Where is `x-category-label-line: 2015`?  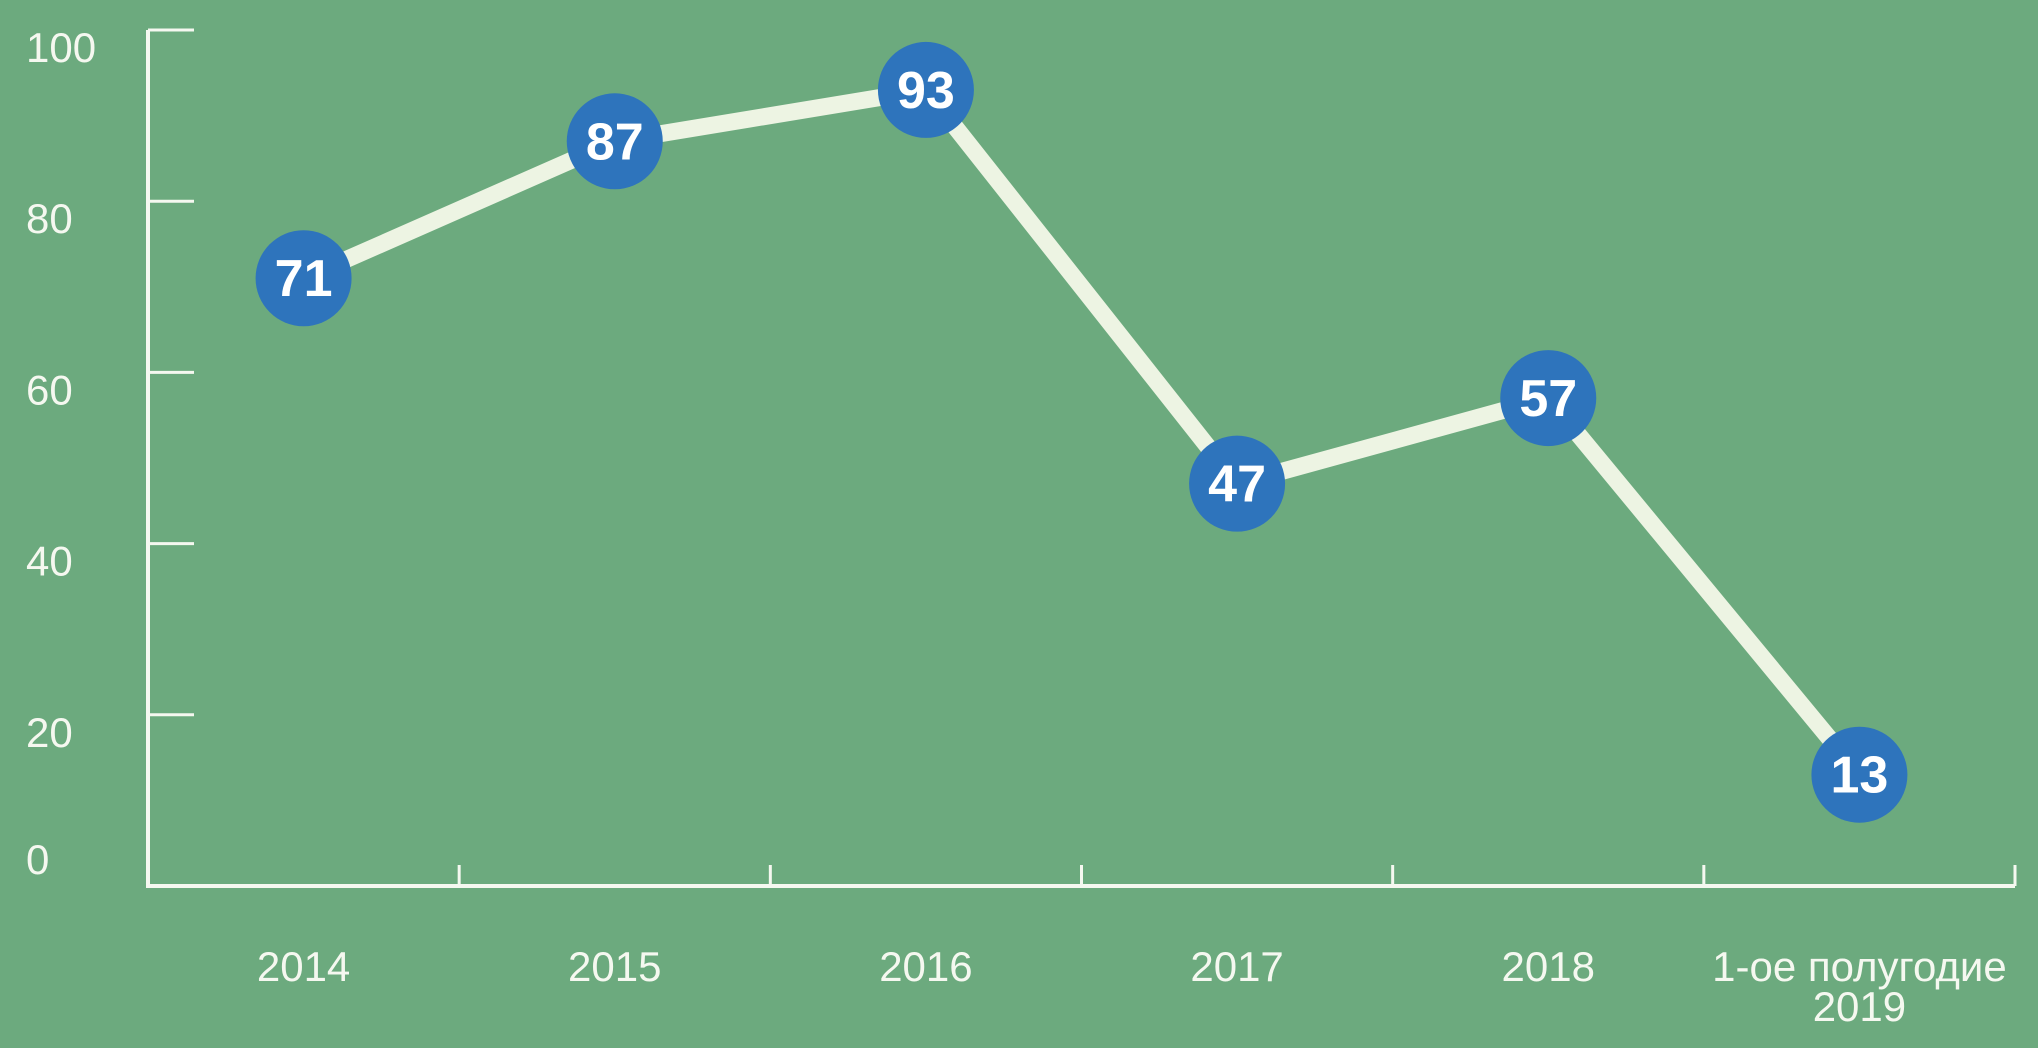 x-category-label-line: 2015 is located at coordinates (614, 966).